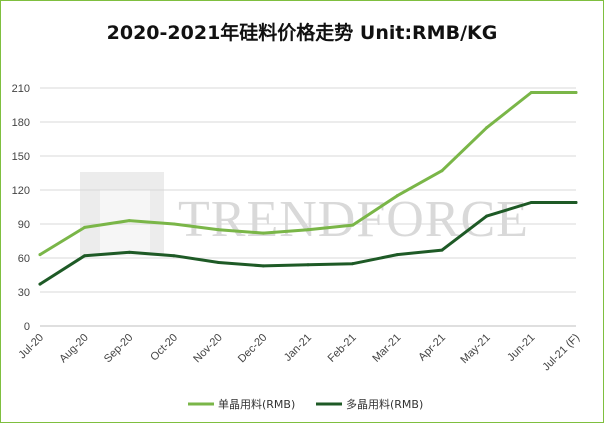 This screenshot has height=423, width=604. I want to click on y-axis: 0 30 60 90 120 150 180 210, so click(21, 208).